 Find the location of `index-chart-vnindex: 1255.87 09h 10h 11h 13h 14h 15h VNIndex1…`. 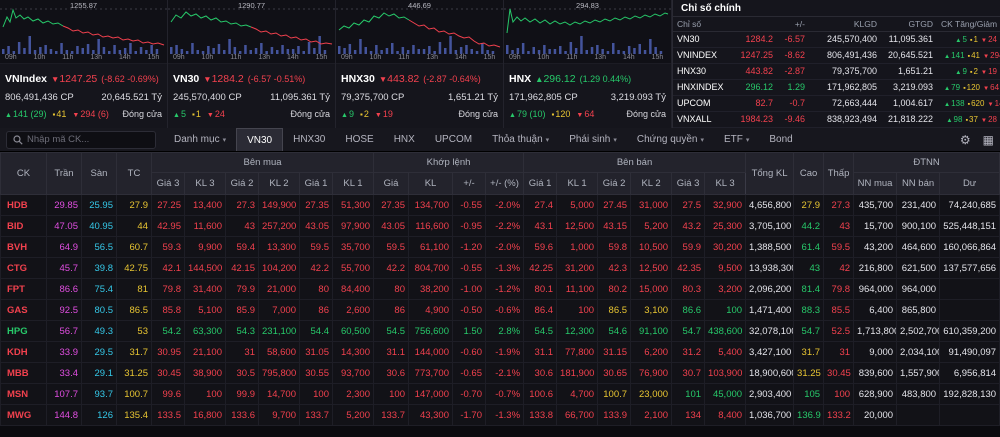

index-chart-vnindex: 1255.87 09h 10h 11h 13h 14h 15h VNIndex1… is located at coordinates (84, 64).